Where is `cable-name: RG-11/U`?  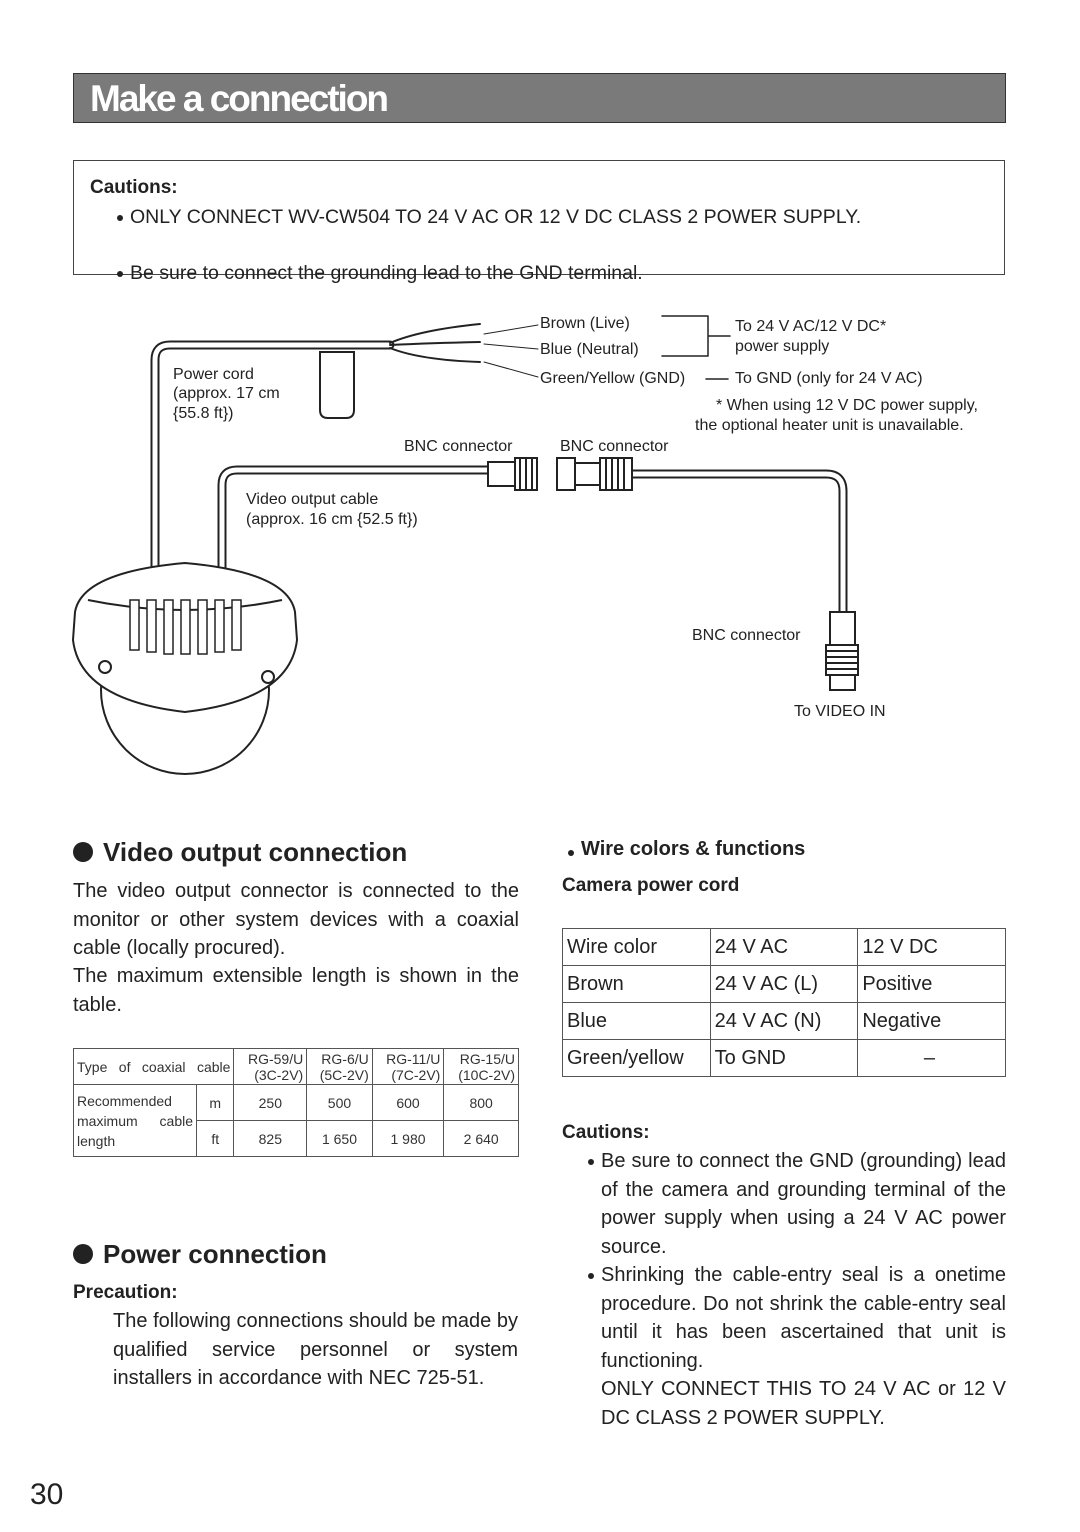 cable-name: RG-11/U is located at coordinates (413, 1058).